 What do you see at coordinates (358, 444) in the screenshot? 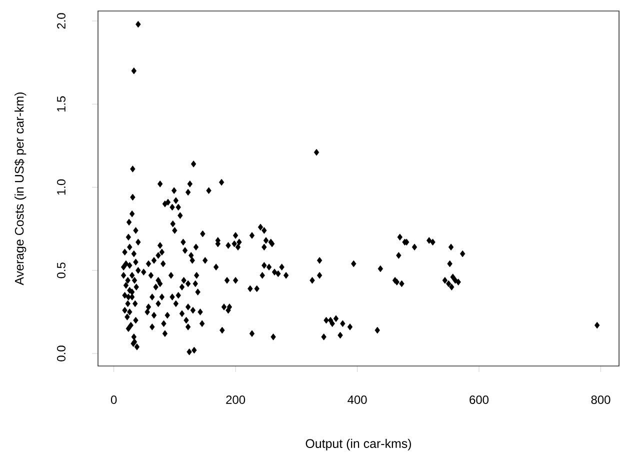
I see `x-axis-title: Output (in car-kms)` at bounding box center [358, 444].